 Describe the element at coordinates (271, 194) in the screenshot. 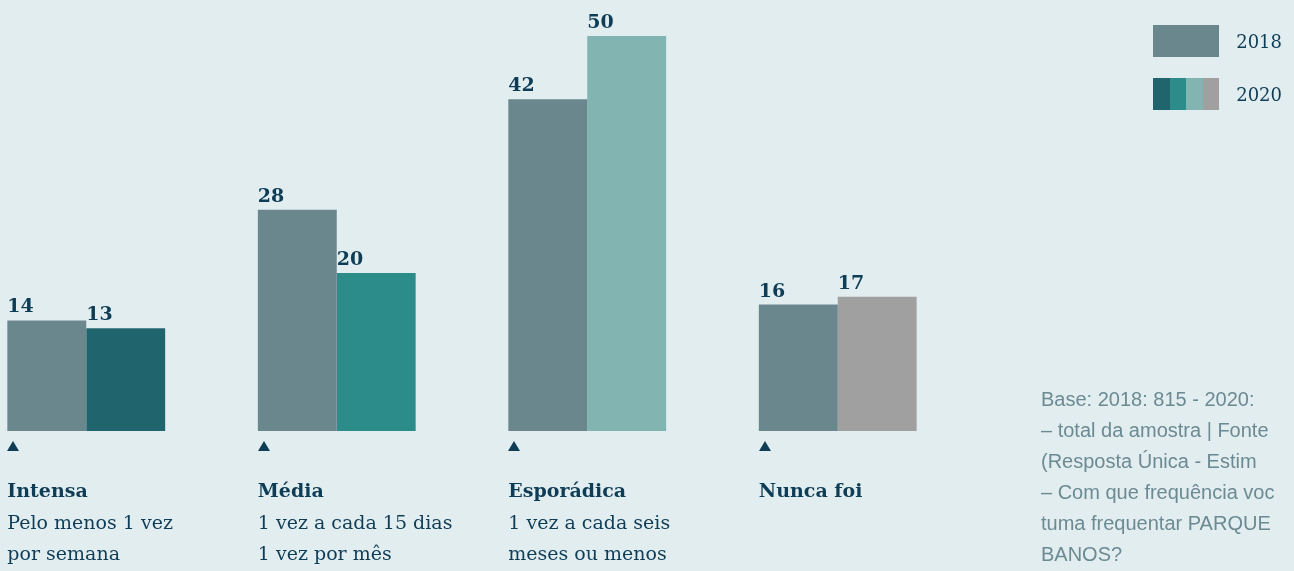

I see `data-label: 28` at that location.